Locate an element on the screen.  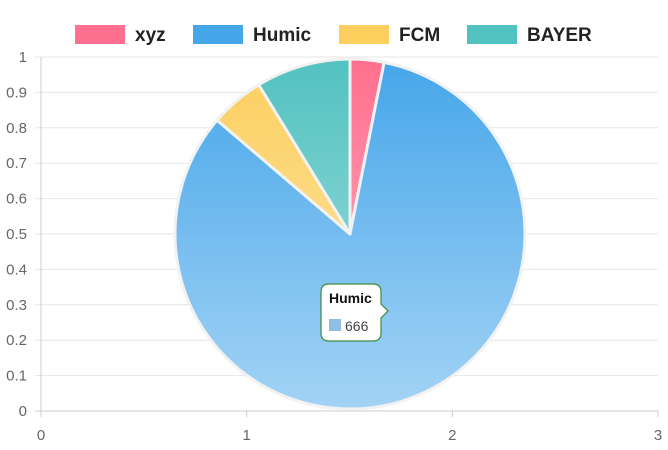
y-tick-label: 0.2 is located at coordinates (16, 340).